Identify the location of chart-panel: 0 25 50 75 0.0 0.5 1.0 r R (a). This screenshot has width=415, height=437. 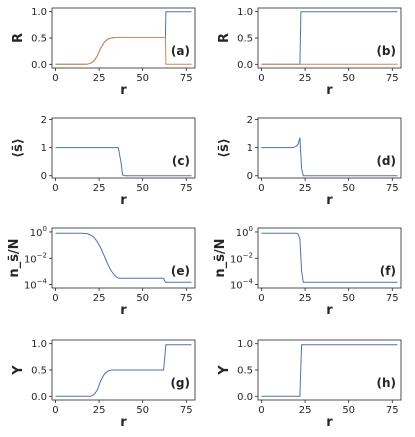
(103, 52).